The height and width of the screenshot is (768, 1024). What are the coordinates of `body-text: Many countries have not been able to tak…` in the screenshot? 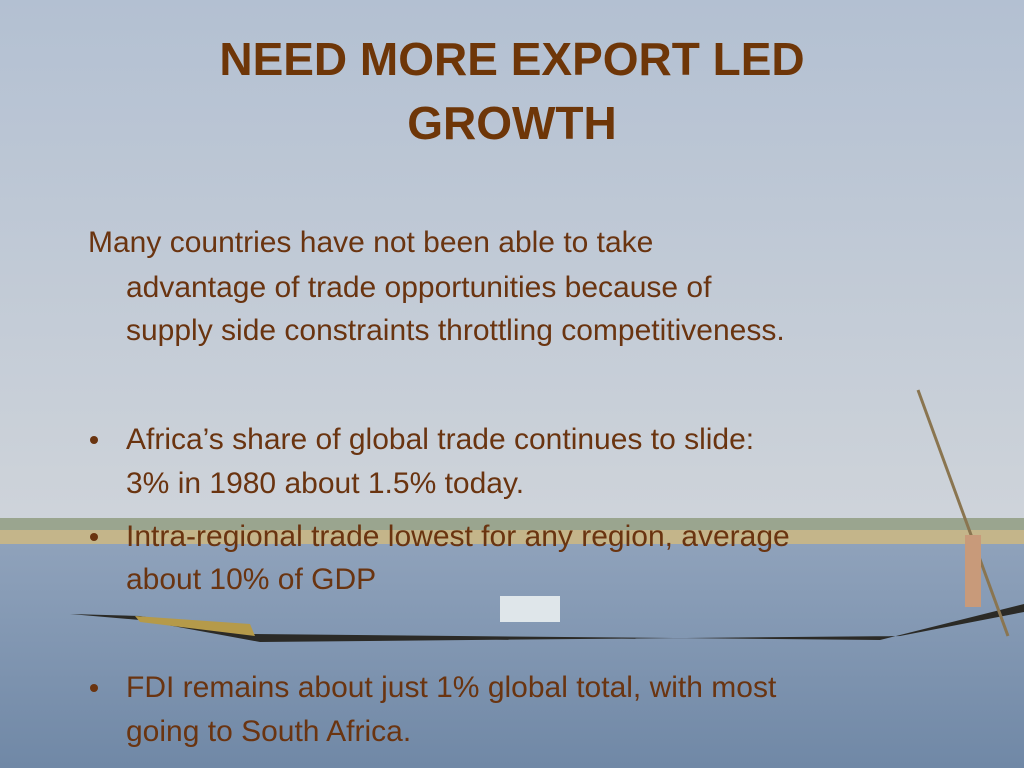 It's located at (371, 242).